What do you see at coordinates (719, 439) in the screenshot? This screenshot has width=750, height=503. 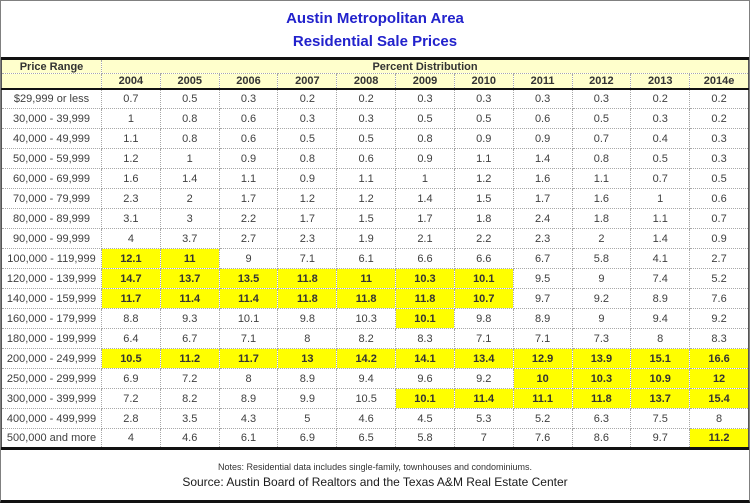 I see `value-cell: 11.2` at bounding box center [719, 439].